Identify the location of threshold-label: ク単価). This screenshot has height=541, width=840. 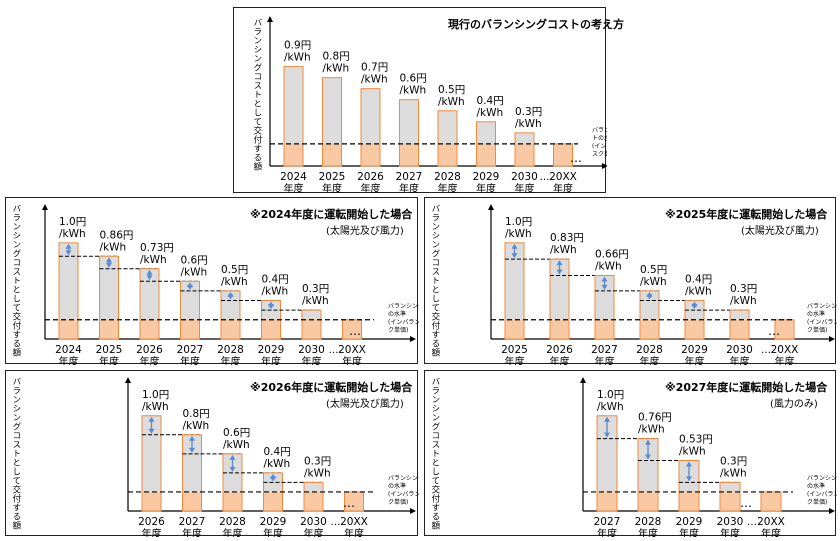
(398, 330).